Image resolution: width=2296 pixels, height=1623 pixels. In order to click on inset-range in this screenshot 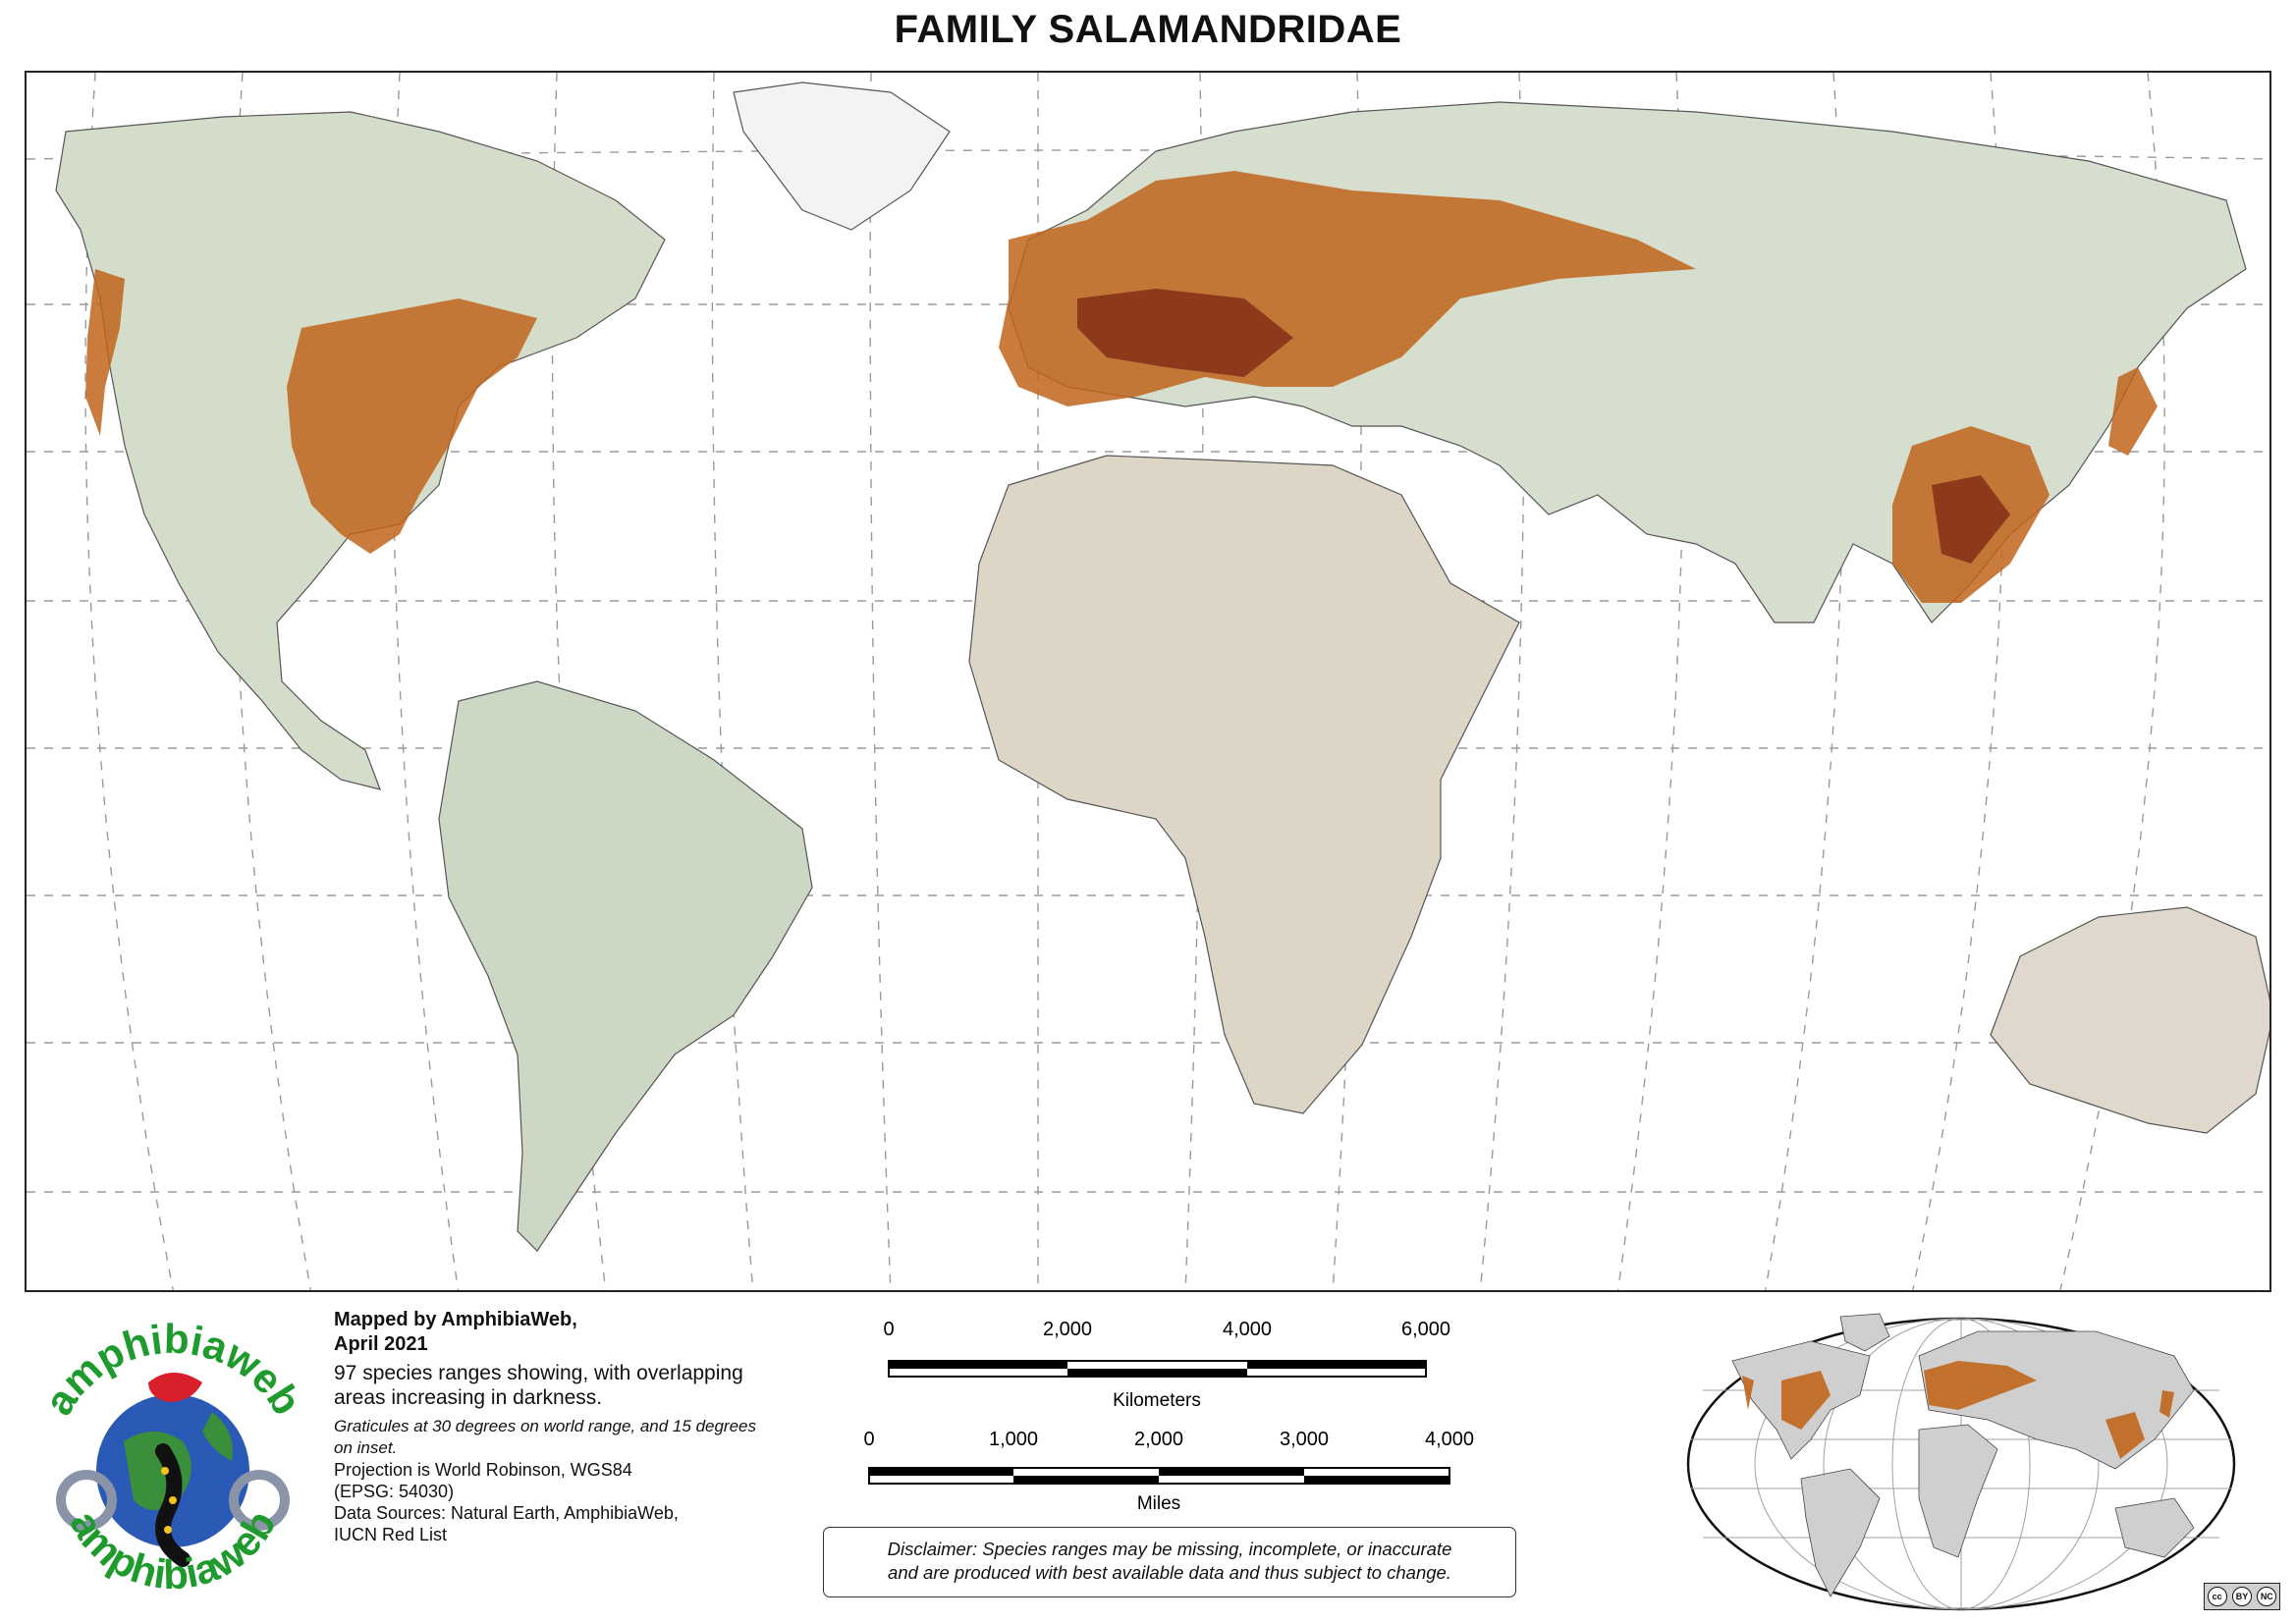, I will do `click(1958, 1410)`.